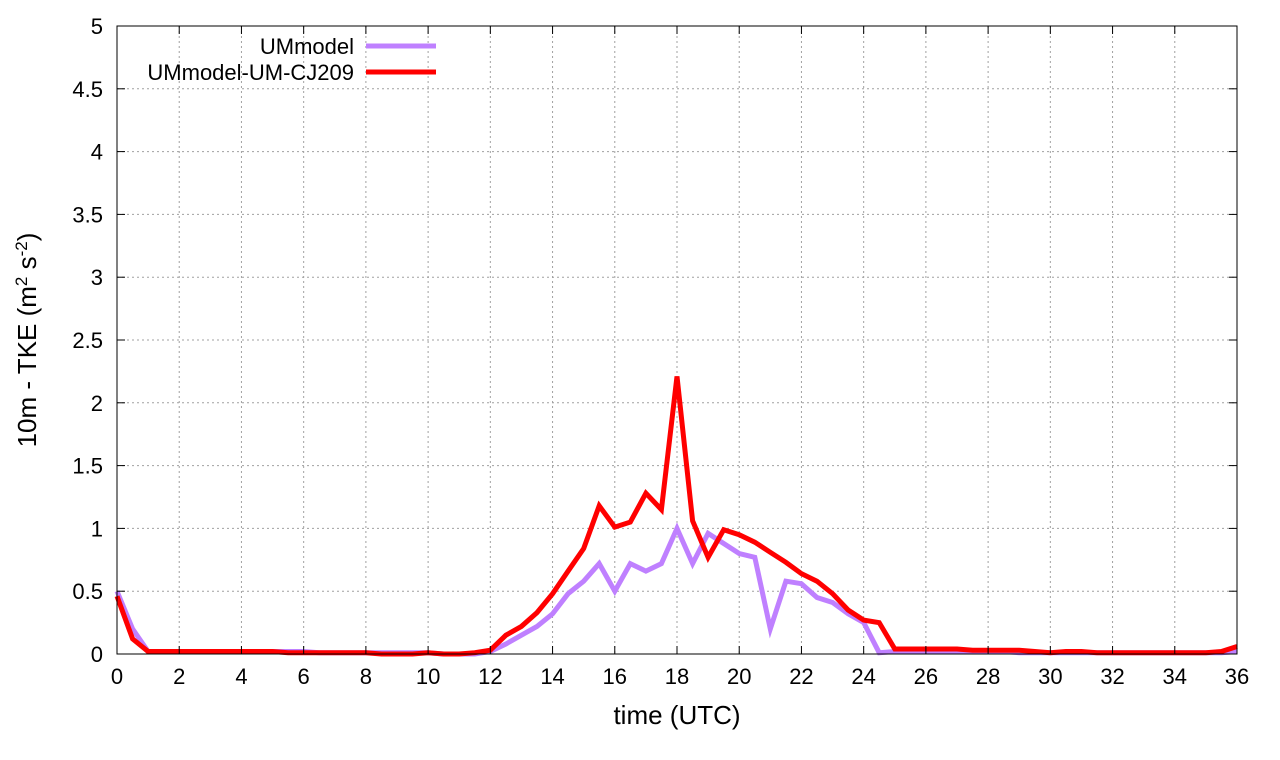  I want to click on y-tick-label: 1.5, so click(87, 466).